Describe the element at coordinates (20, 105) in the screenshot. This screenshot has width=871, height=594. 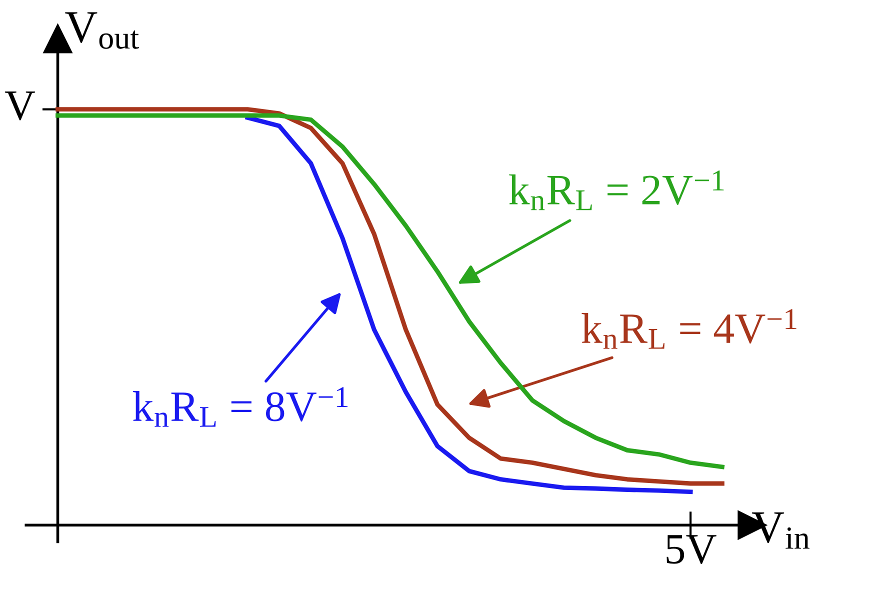
I see `annotation: V` at that location.